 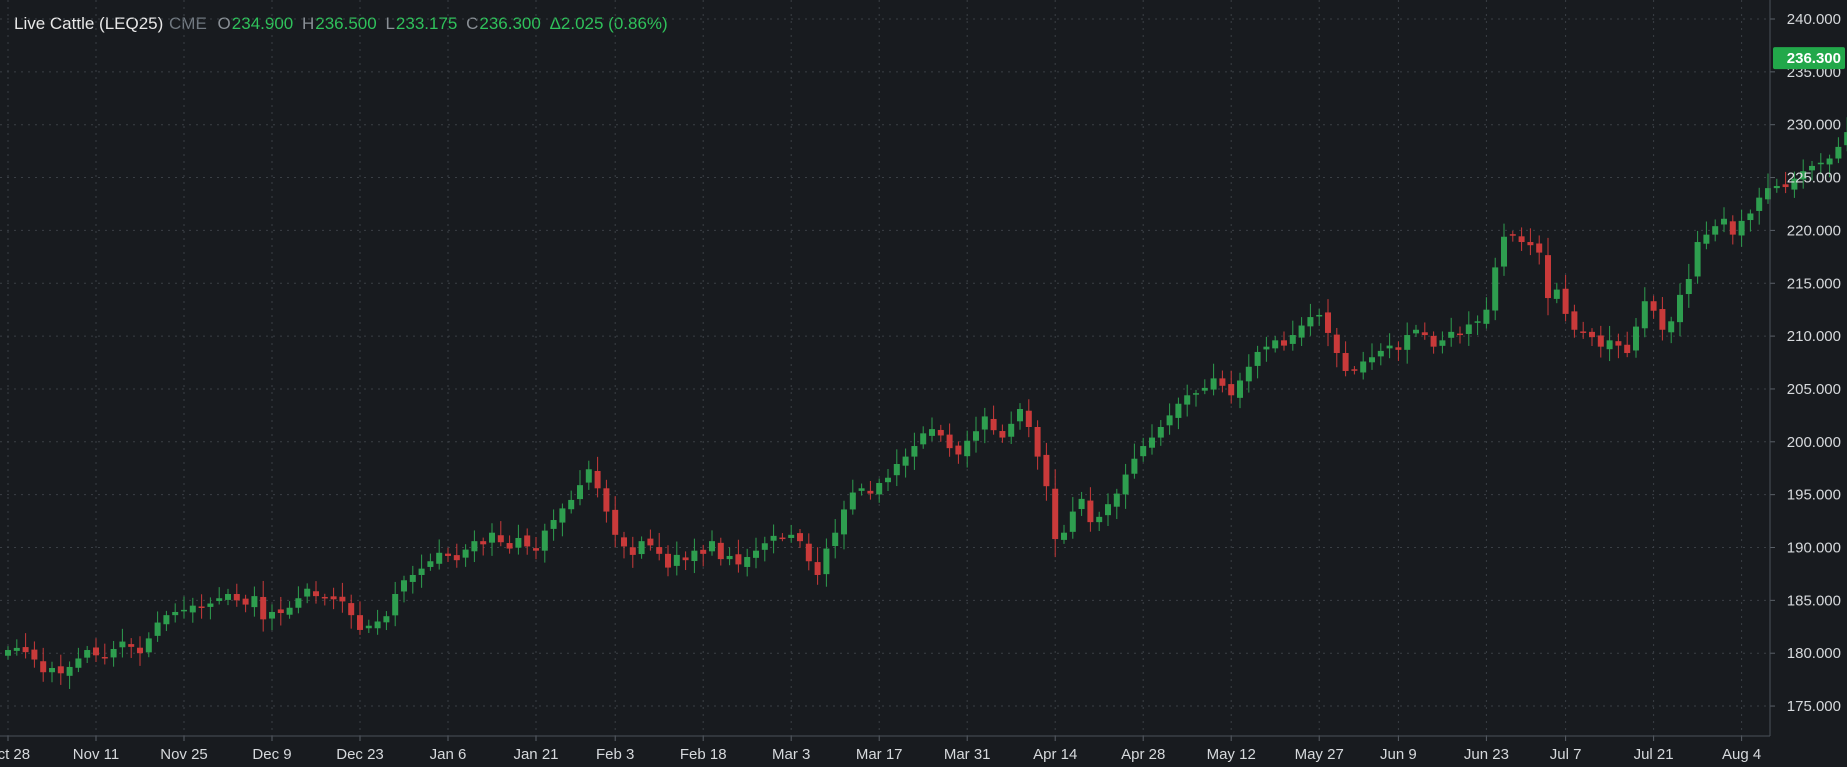 I want to click on x-tick-label: Oct 28, so click(x=15, y=754).